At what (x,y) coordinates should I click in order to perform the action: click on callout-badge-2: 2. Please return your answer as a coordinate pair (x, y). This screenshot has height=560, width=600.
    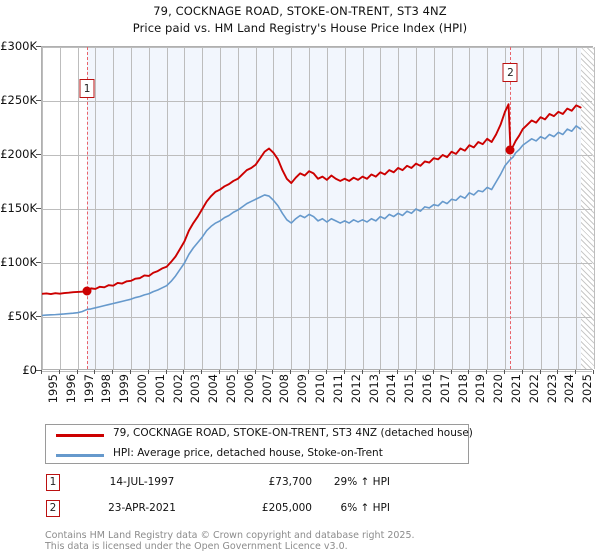
    Looking at the image, I should click on (510, 72).